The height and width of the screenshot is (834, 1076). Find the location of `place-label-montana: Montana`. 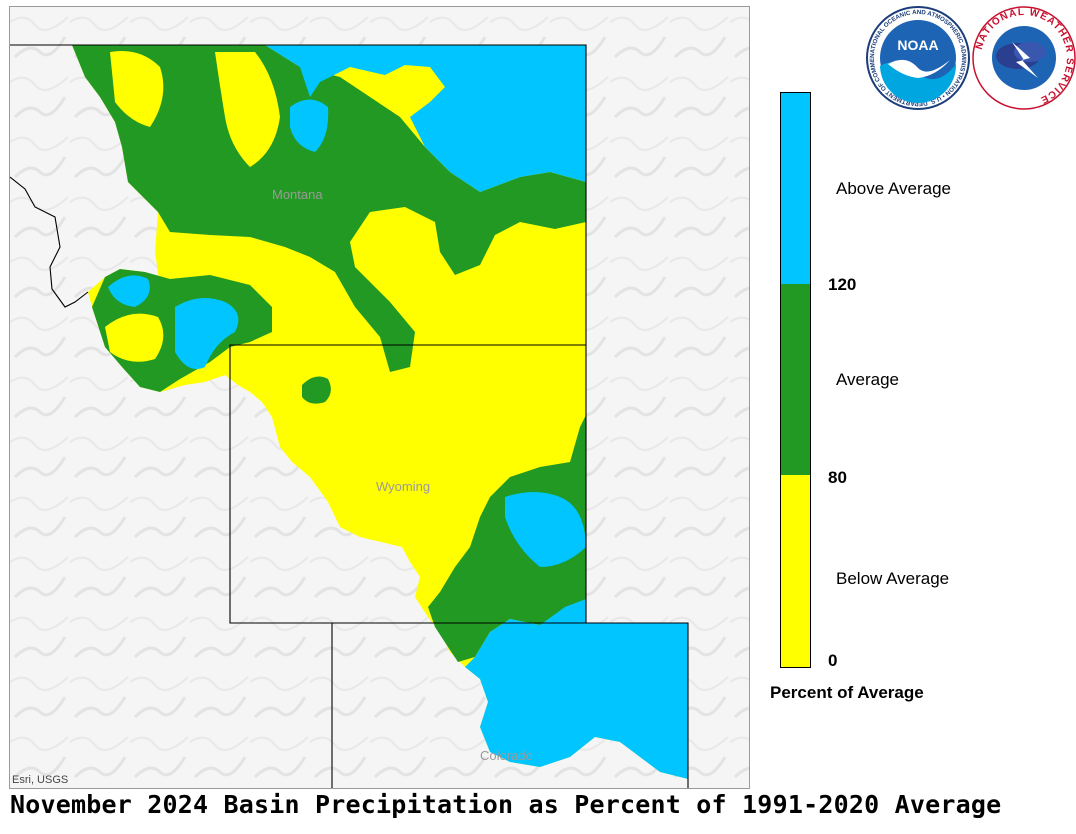

place-label-montana: Montana is located at coordinates (297, 194).